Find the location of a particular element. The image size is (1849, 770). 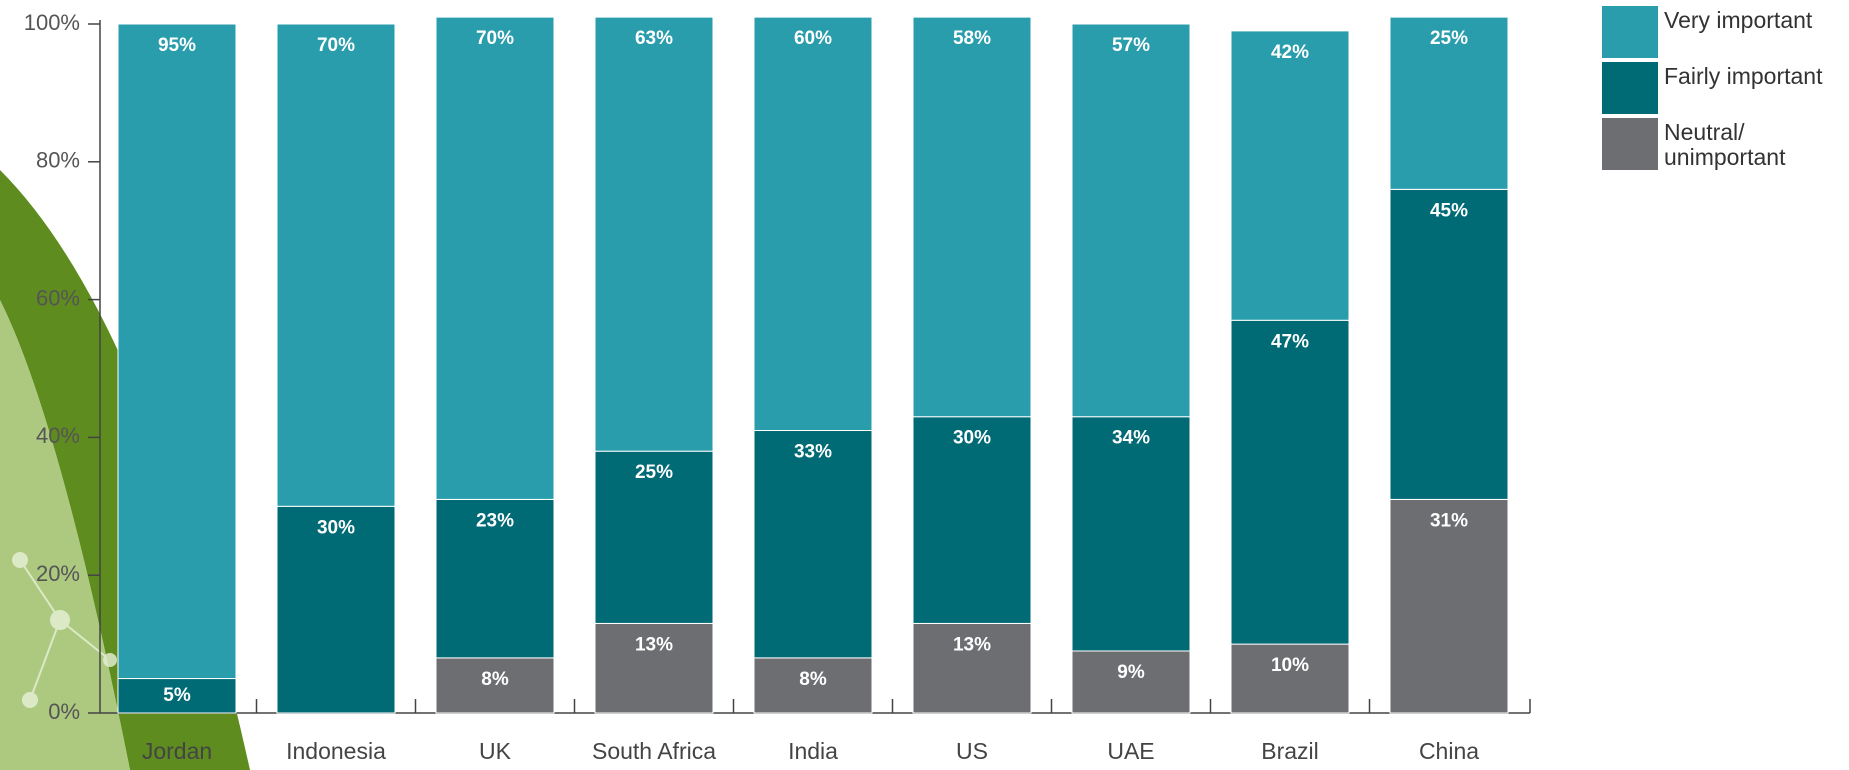

legend-label: Very important is located at coordinates (1738, 20).